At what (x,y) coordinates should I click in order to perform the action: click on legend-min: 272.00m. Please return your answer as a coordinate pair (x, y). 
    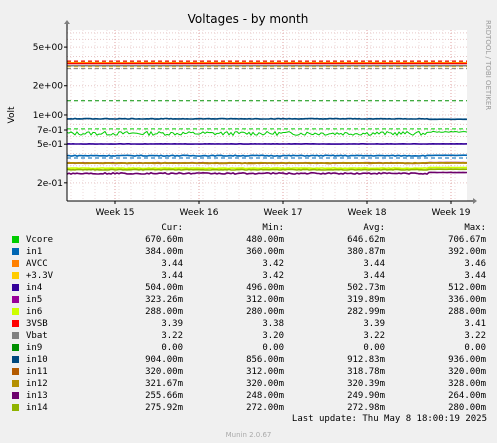
    Looking at the image, I should click on (265, 408).